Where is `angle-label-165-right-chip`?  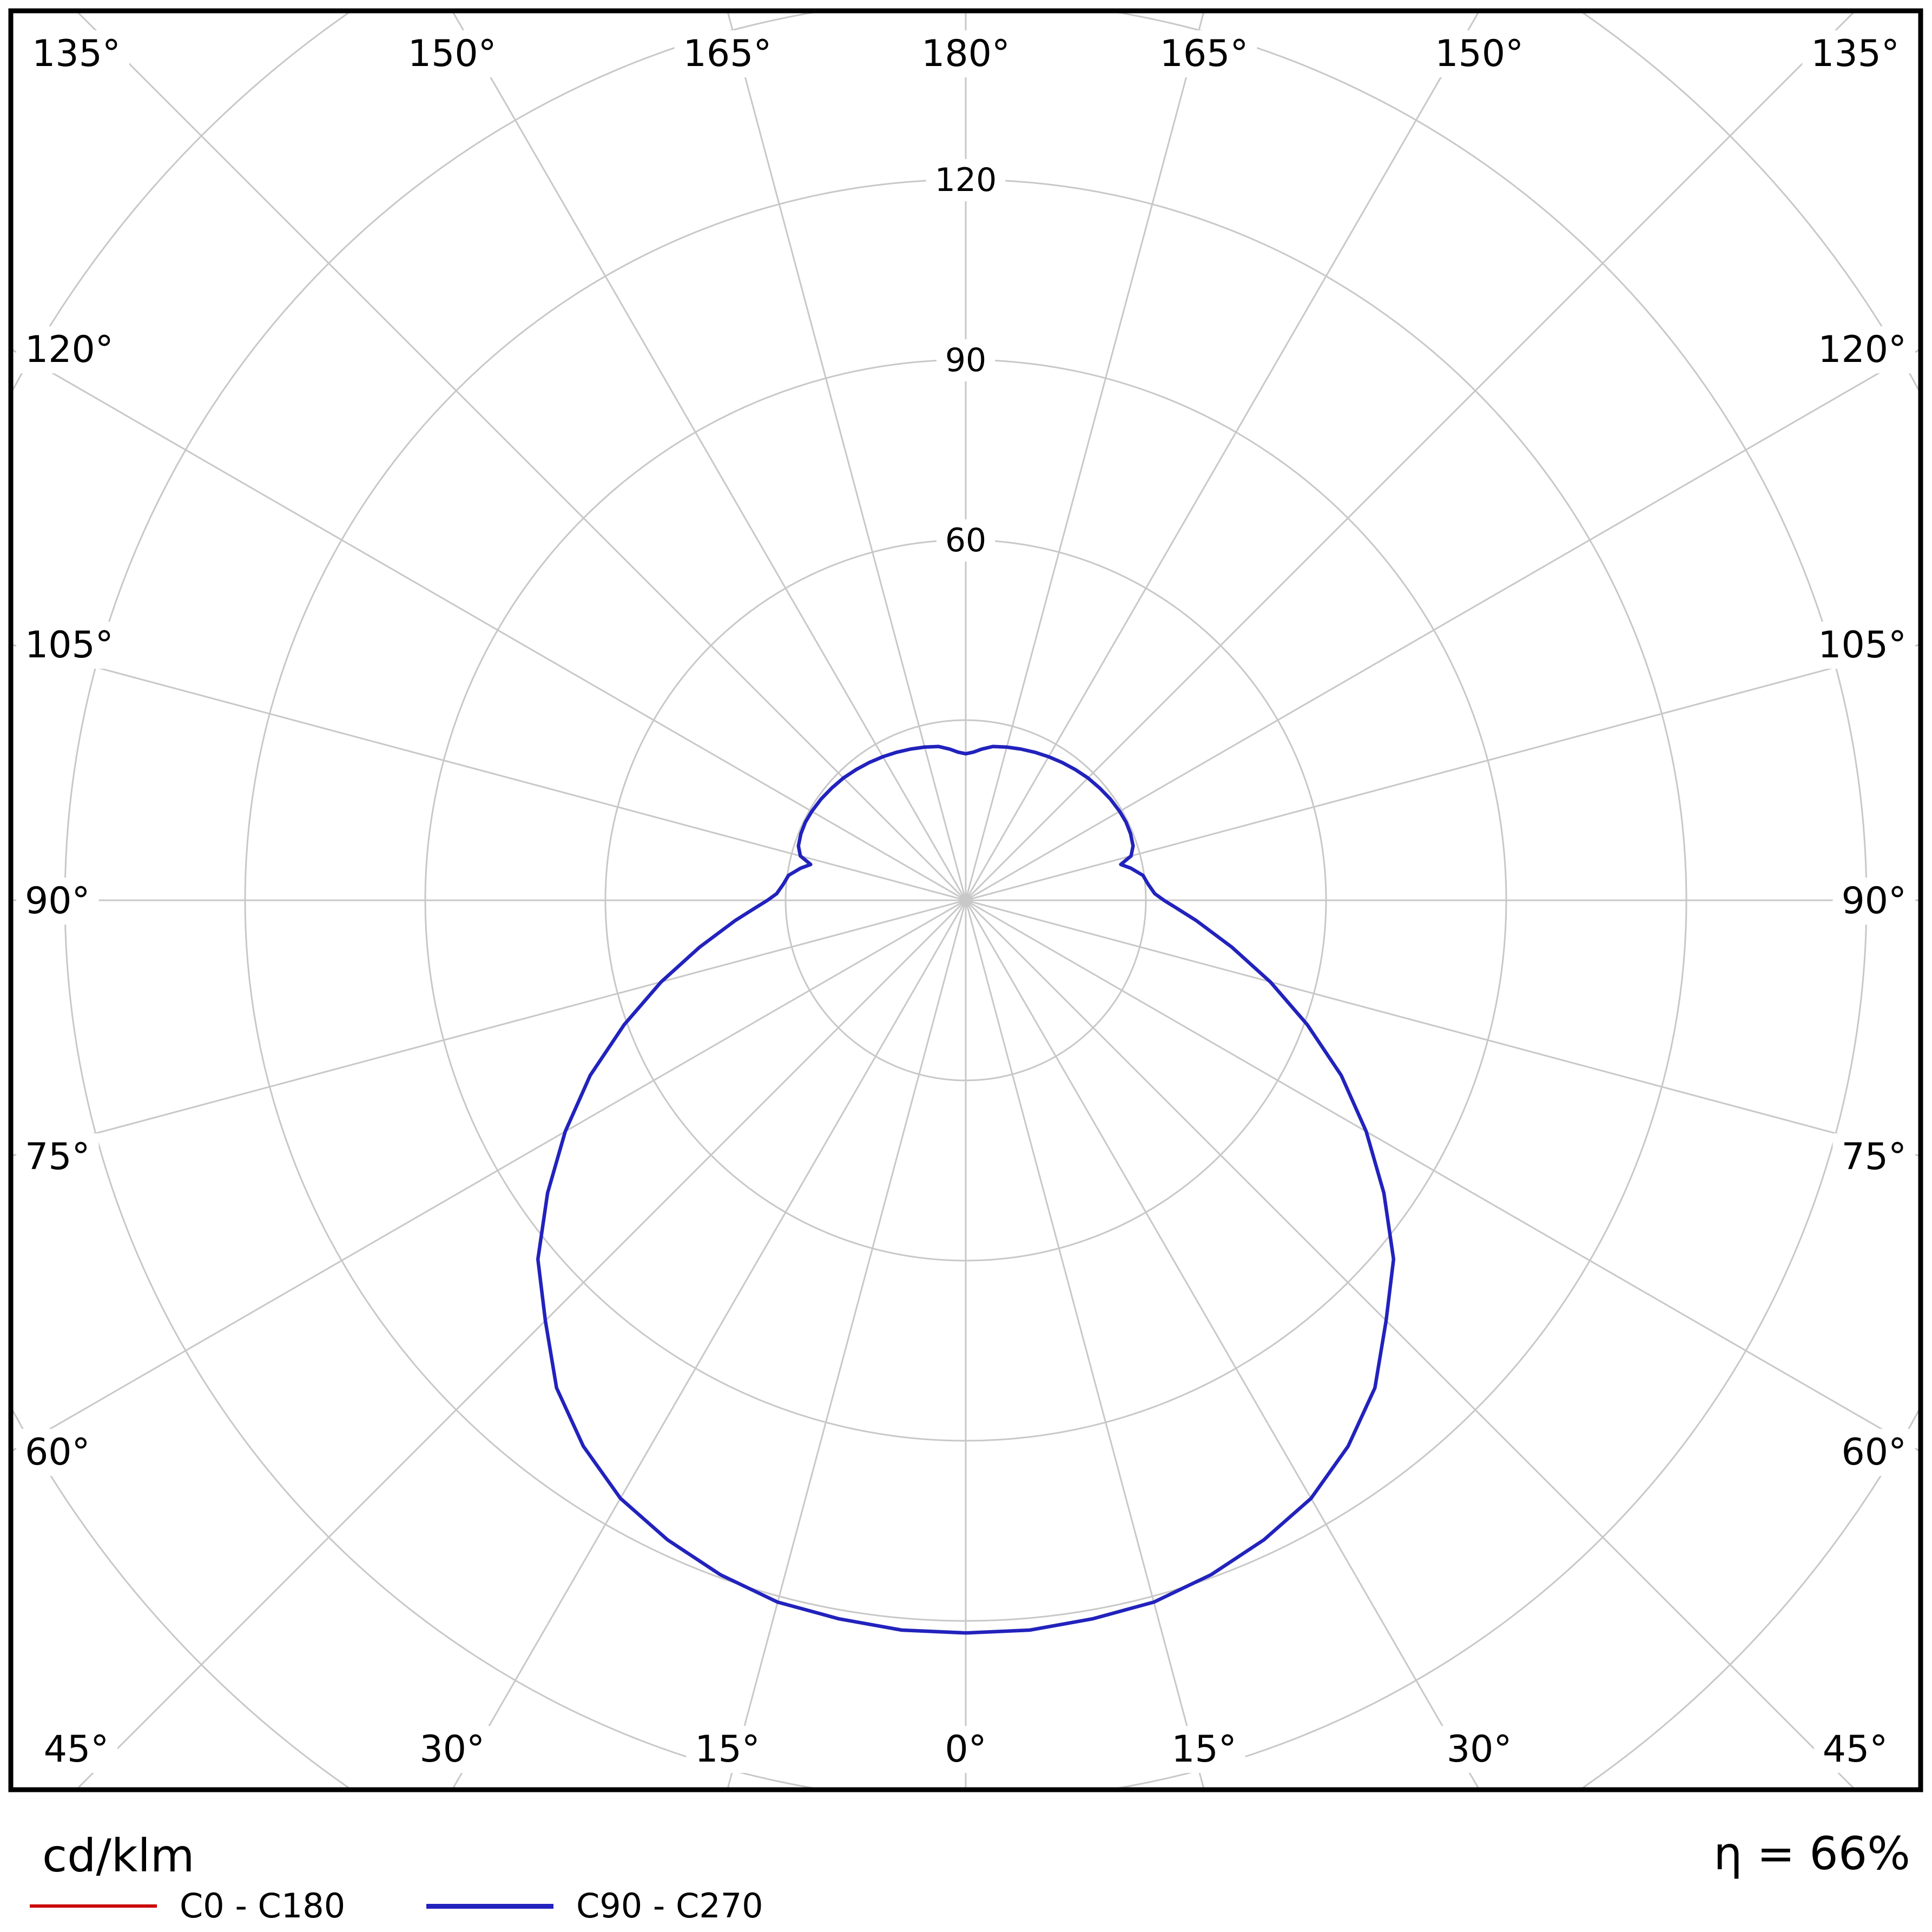
angle-label-165-right-chip is located at coordinates (1204, 53).